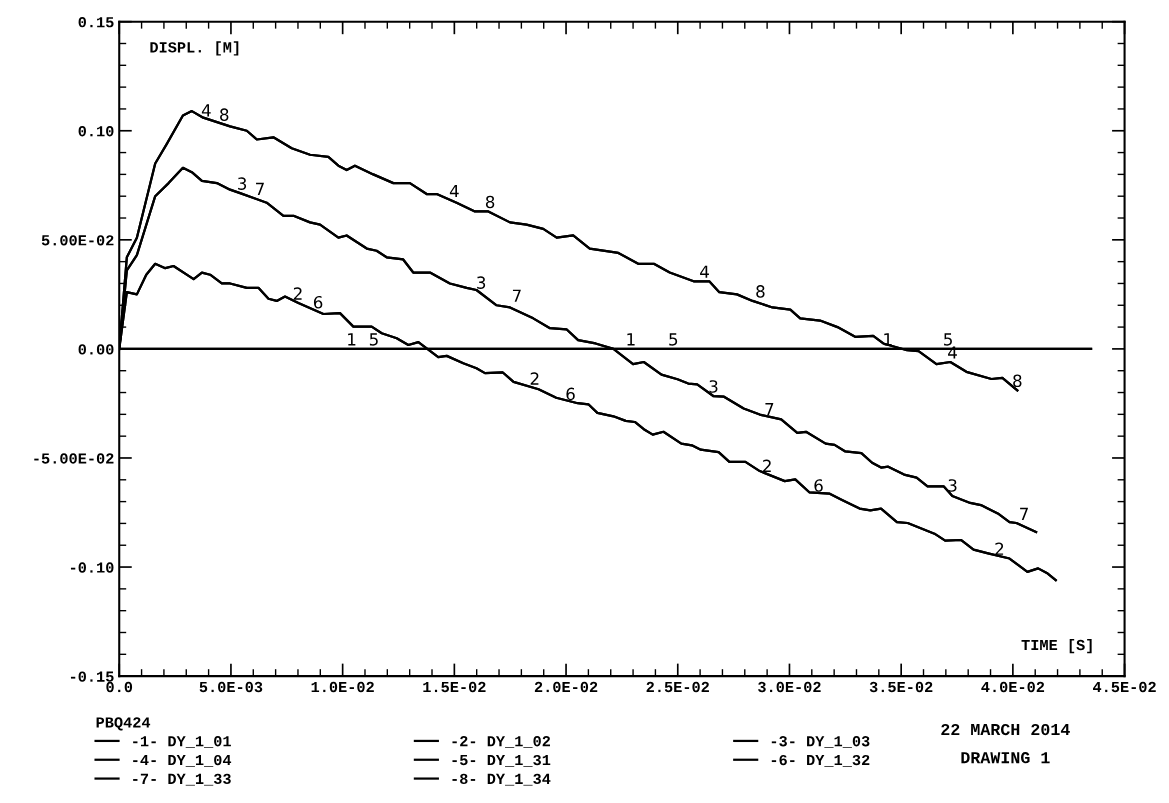 The width and height of the screenshot is (1169, 803). I want to click on x-tick-label: 3.0E-02, so click(789, 687).